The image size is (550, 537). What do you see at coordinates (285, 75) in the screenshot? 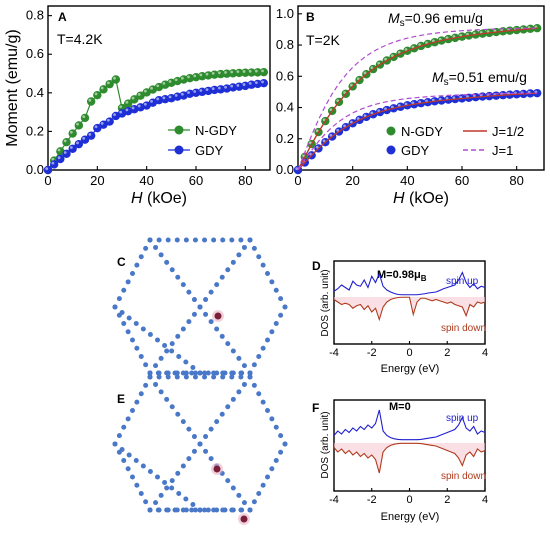
I see `panel-b-ytick-label: 0.6` at bounding box center [285, 75].